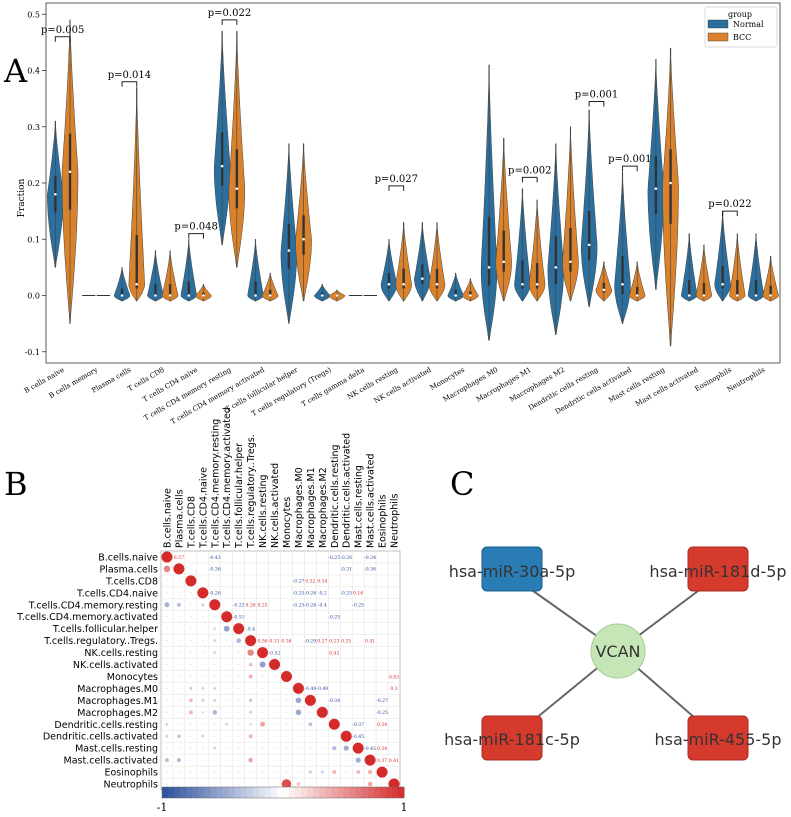 The width and height of the screenshot is (791, 817). I want to click on legend-entry-bcc: BCC, so click(742, 37).